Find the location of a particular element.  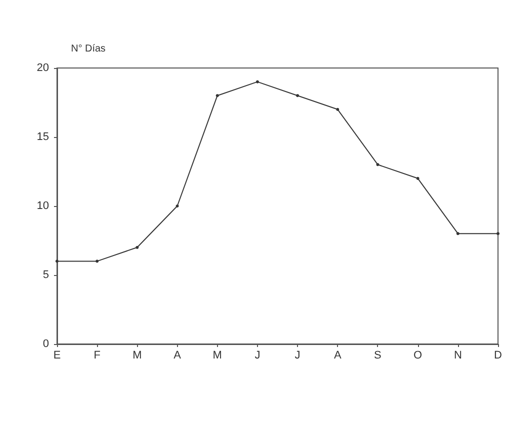

x-tick-label: D is located at coordinates (498, 356).